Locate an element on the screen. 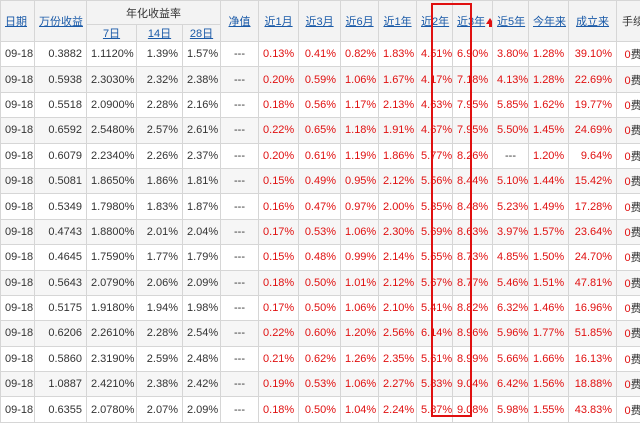 The height and width of the screenshot is (423, 640). col-since-link: 成立来 is located at coordinates (592, 22).